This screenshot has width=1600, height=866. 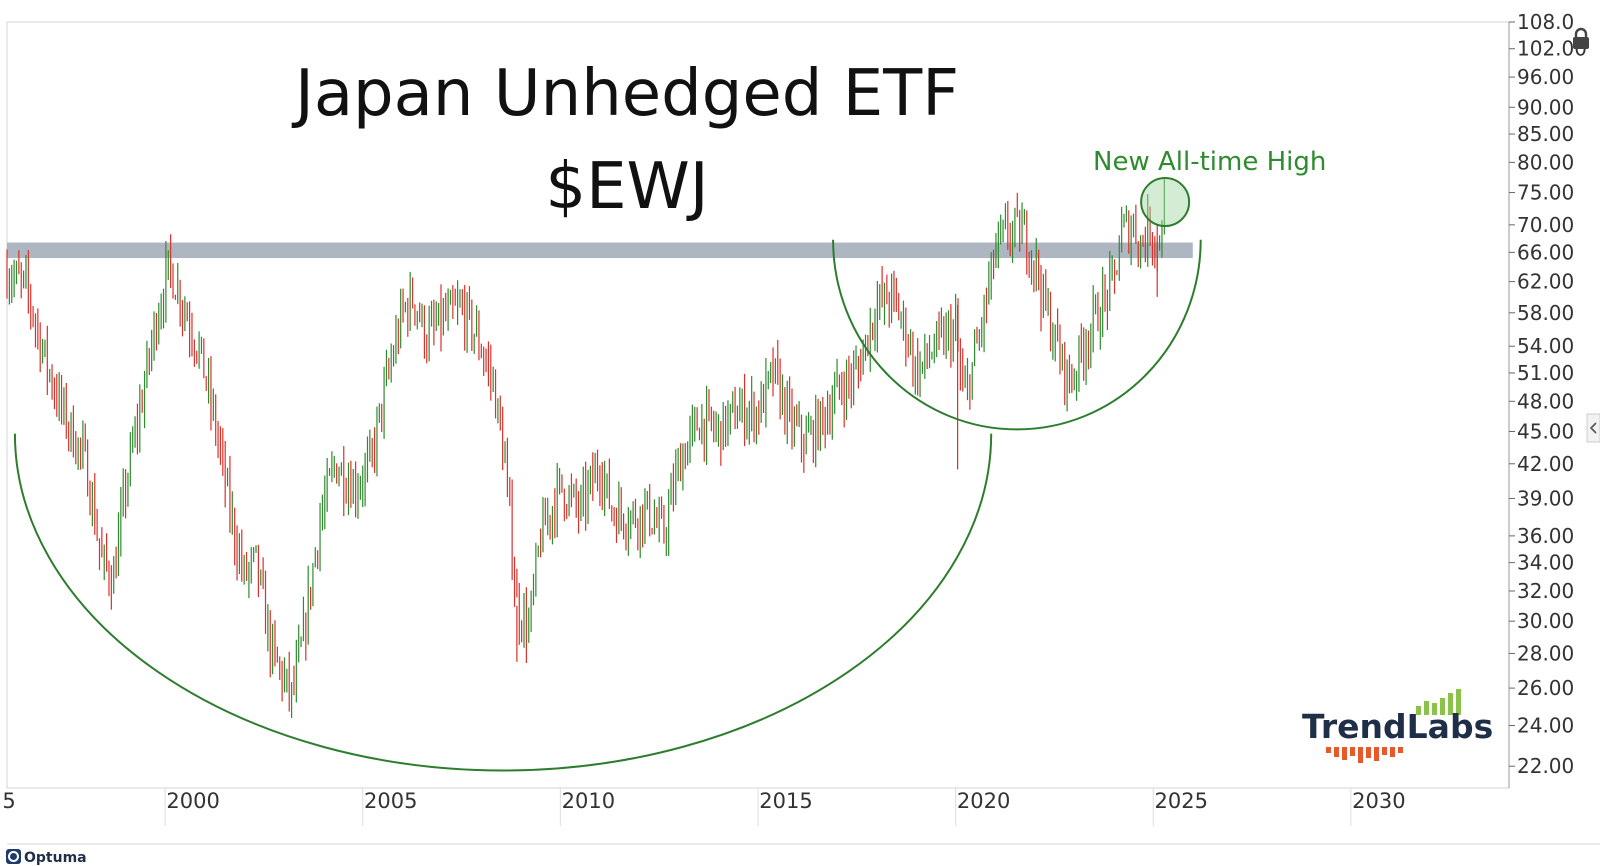 I want to click on y-tick-label: 45.00, so click(x=1545, y=432).